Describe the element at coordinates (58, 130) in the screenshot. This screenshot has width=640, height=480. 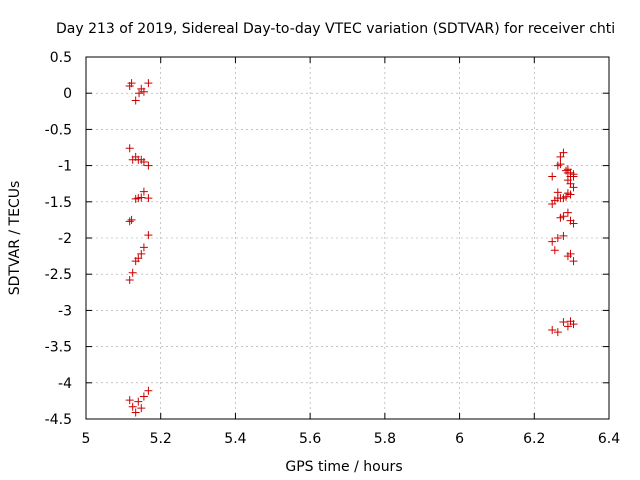
I see `y-tick-label: -0.5` at that location.